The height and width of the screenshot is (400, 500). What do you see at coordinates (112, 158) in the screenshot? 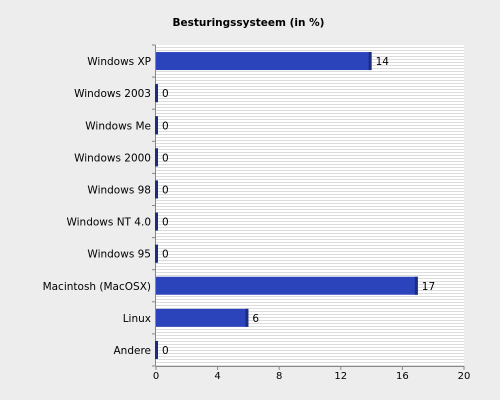
I see `category-label: Windows 2000` at bounding box center [112, 158].